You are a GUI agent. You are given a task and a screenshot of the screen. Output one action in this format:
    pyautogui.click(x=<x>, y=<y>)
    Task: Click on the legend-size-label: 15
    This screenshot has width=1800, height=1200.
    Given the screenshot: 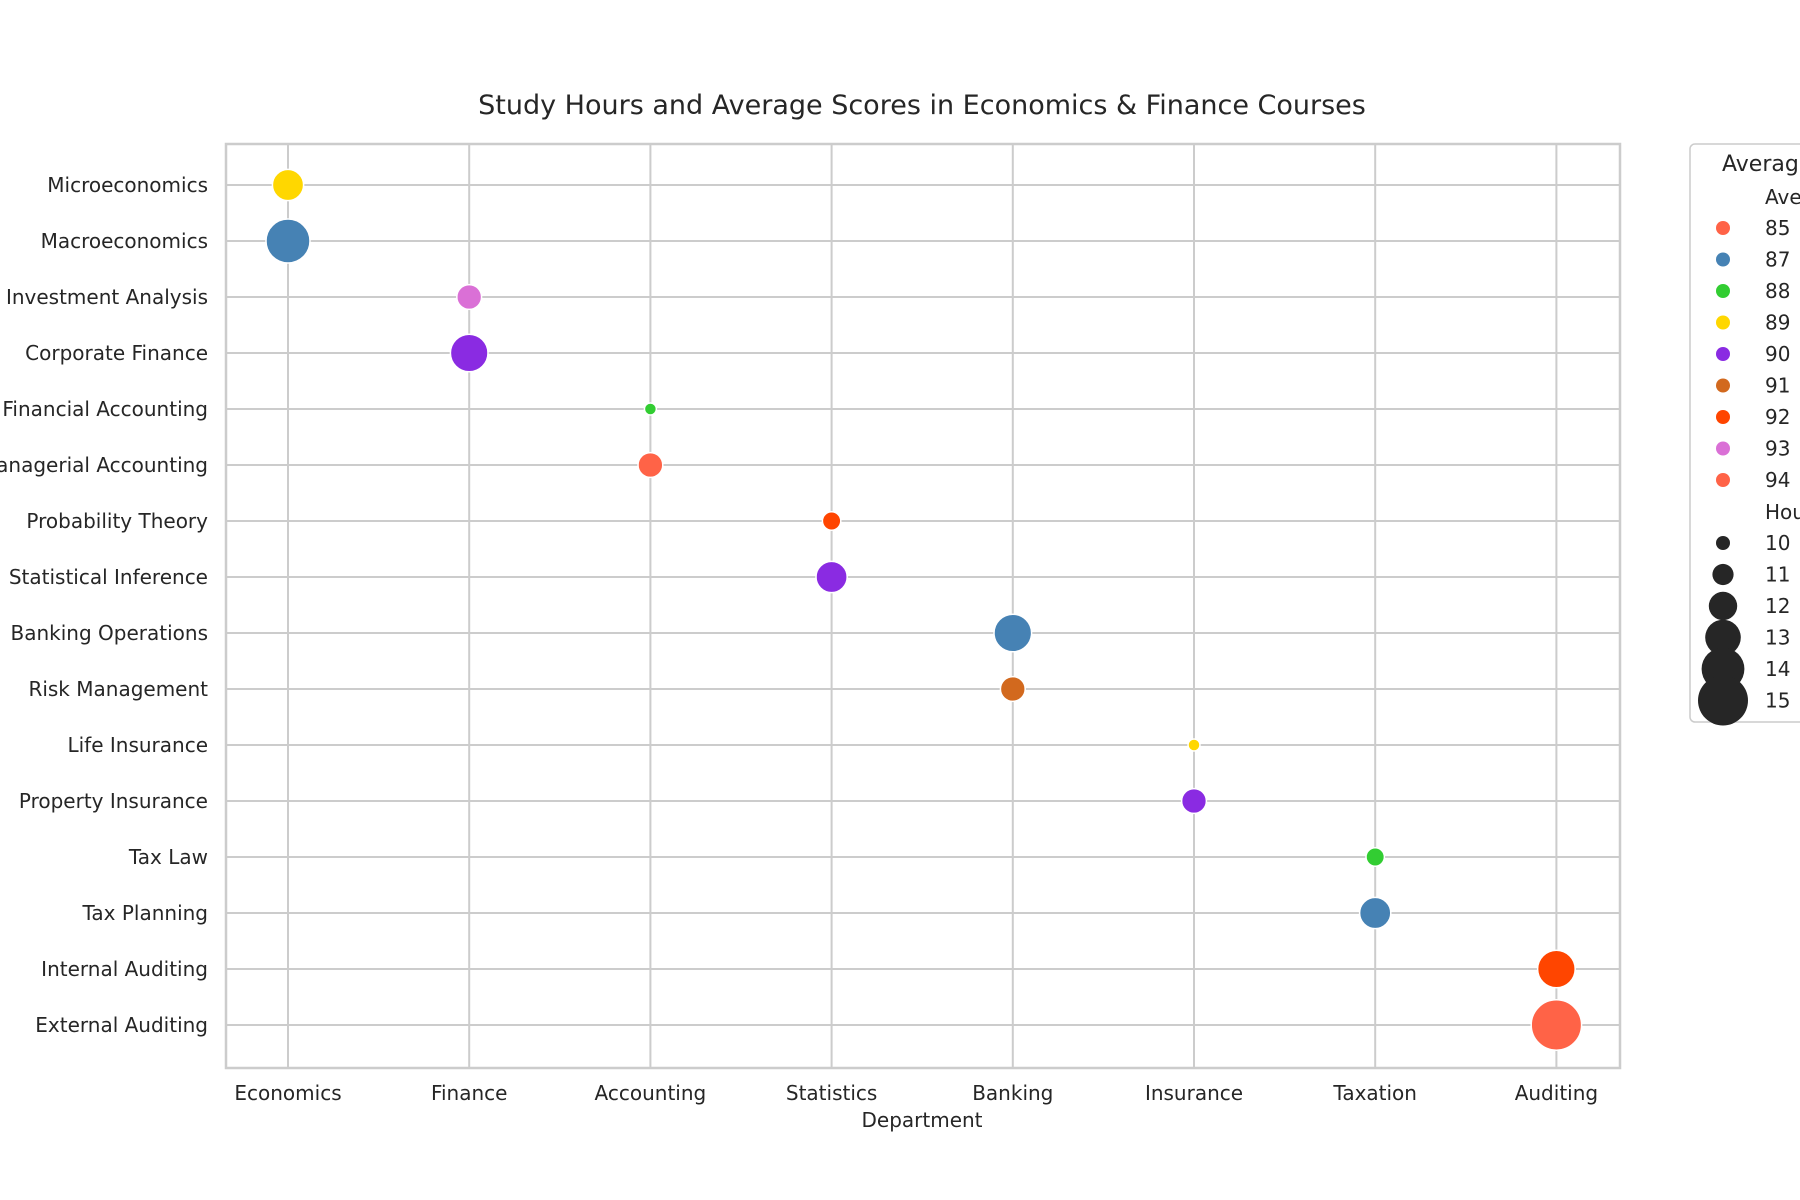 What is the action you would take?
    pyautogui.click(x=1777, y=701)
    